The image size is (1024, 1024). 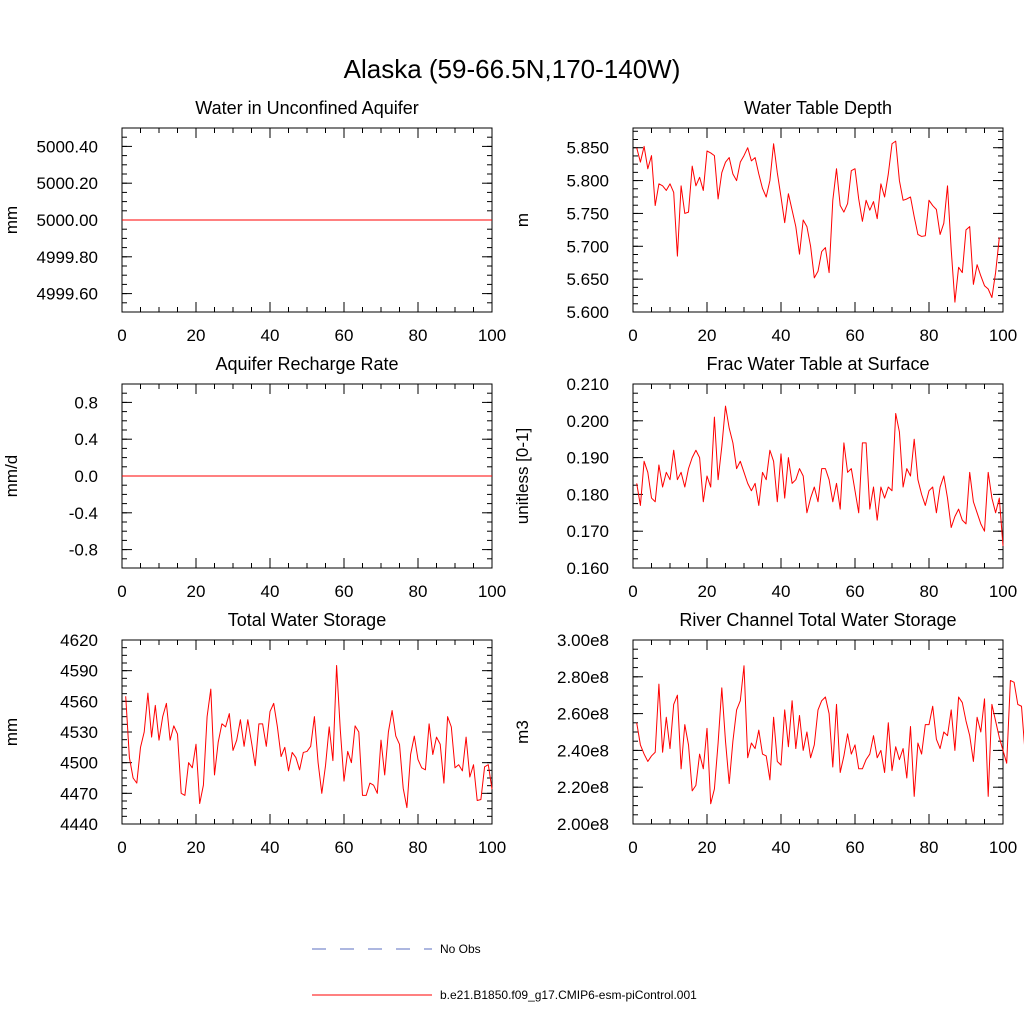 What do you see at coordinates (79, 793) in the screenshot?
I see `y-tick-label: 4470` at bounding box center [79, 793].